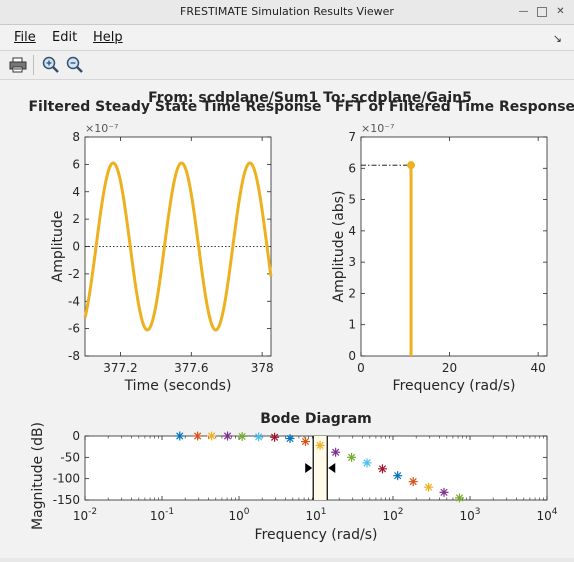  Describe the element at coordinates (262, 368) in the screenshot. I see `time-x-tick-label: 378` at that location.